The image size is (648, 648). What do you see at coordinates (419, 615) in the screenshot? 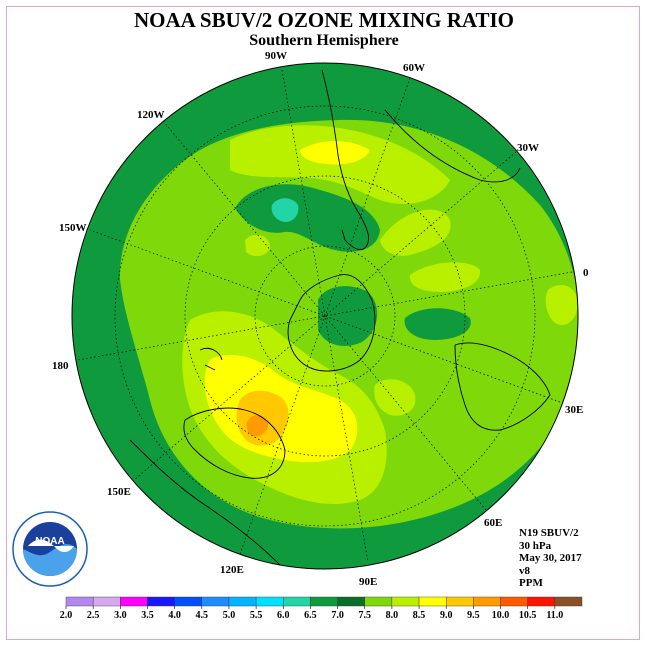
I see `colorbar-tick-label: 8.5` at bounding box center [419, 615].